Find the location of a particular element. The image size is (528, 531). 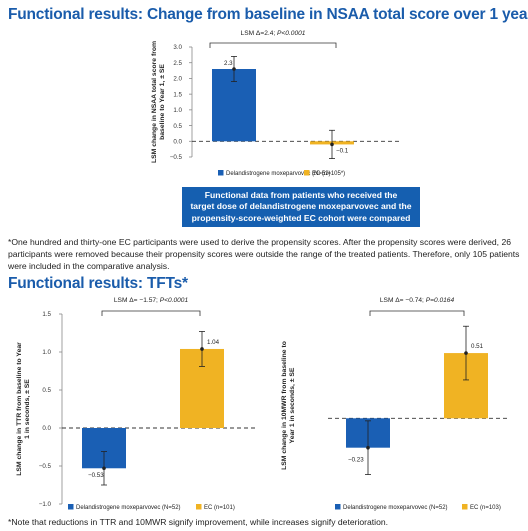

significance-annotation: LSM Δ= −0.74; P=0.0164 is located at coordinates (417, 300).